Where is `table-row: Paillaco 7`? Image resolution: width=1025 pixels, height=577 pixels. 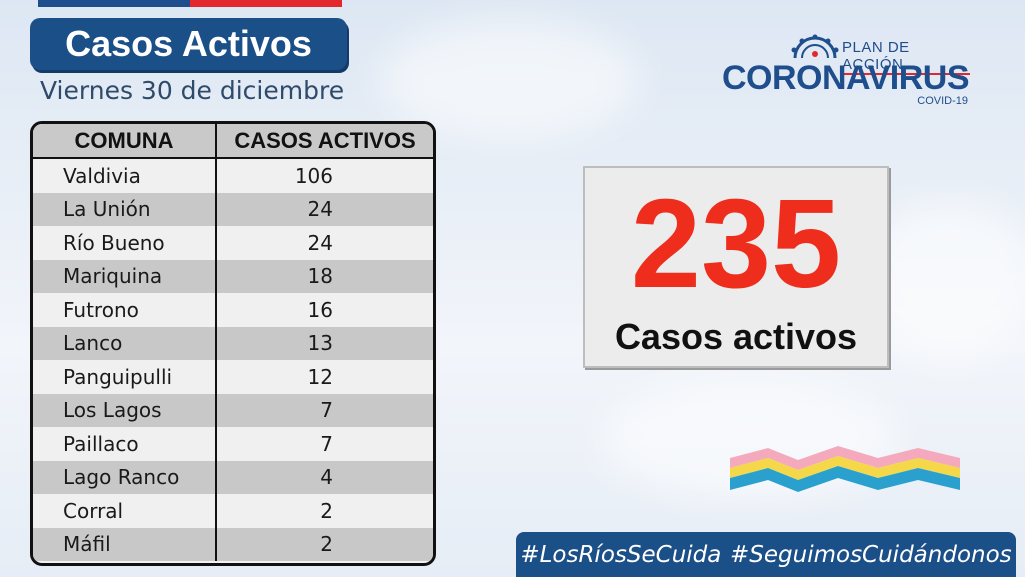 table-row: Paillaco 7 is located at coordinates (233, 444).